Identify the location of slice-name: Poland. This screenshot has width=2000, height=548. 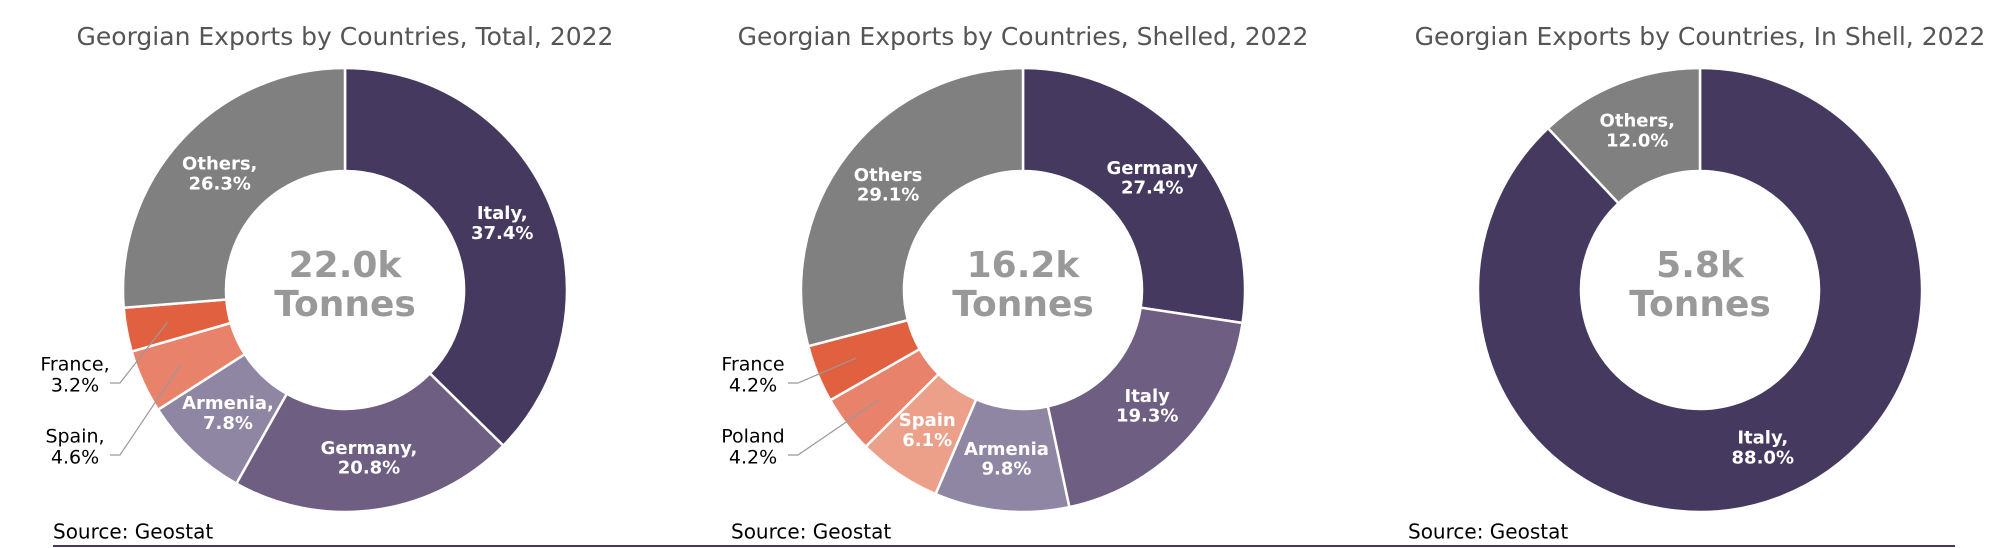
(752, 436).